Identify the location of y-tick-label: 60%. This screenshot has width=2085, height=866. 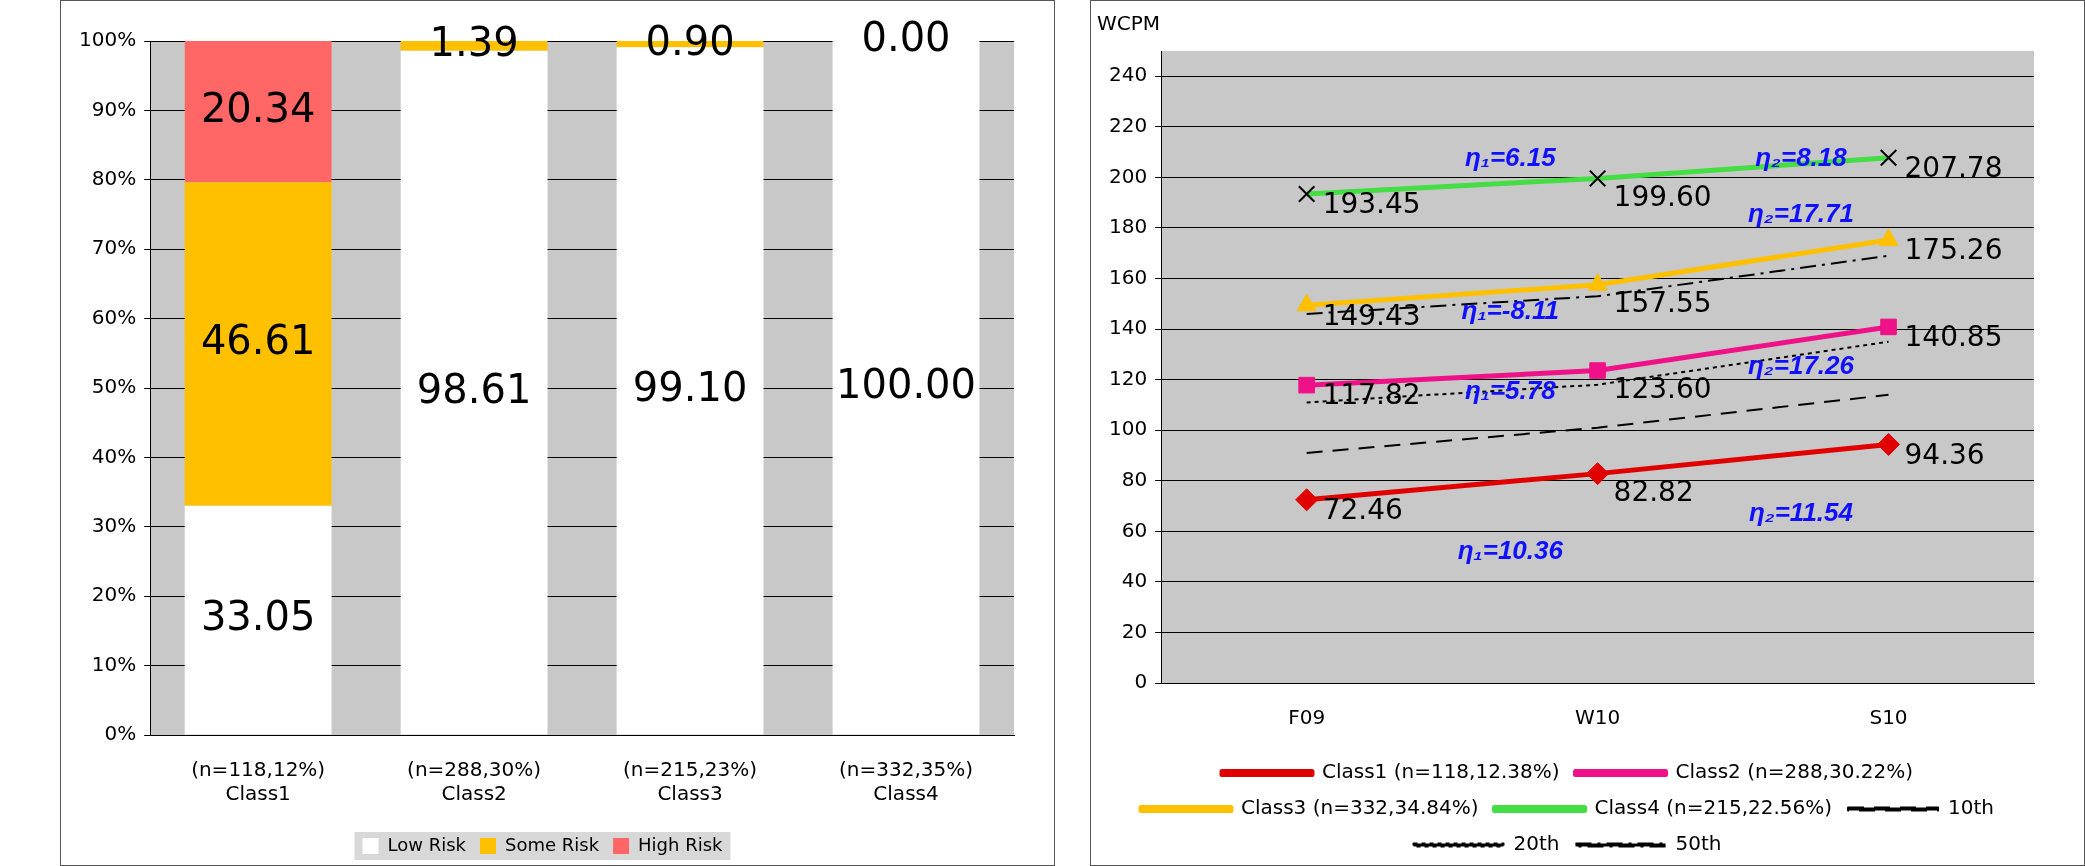
(114, 316).